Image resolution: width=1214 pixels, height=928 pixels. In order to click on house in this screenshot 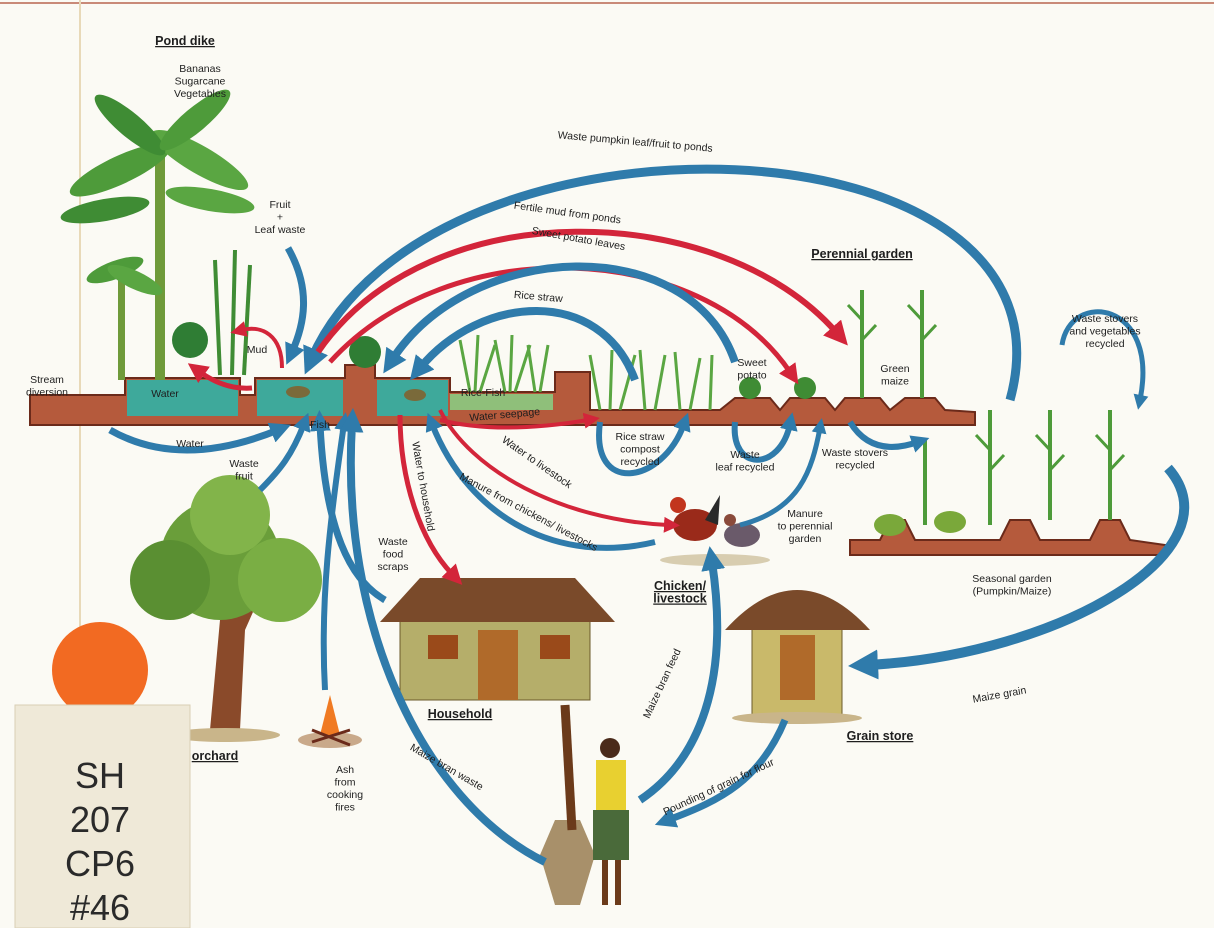, I will do `click(497, 639)`.